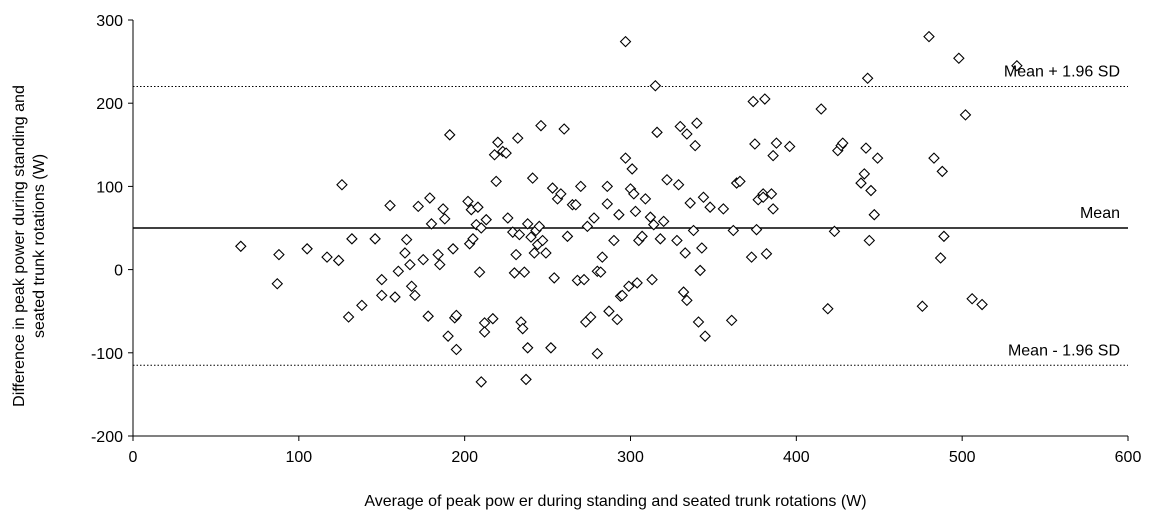 The height and width of the screenshot is (521, 1153). Describe the element at coordinates (1064, 350) in the screenshot. I see `reference-line-label: Mean - 1.96 SD` at that location.